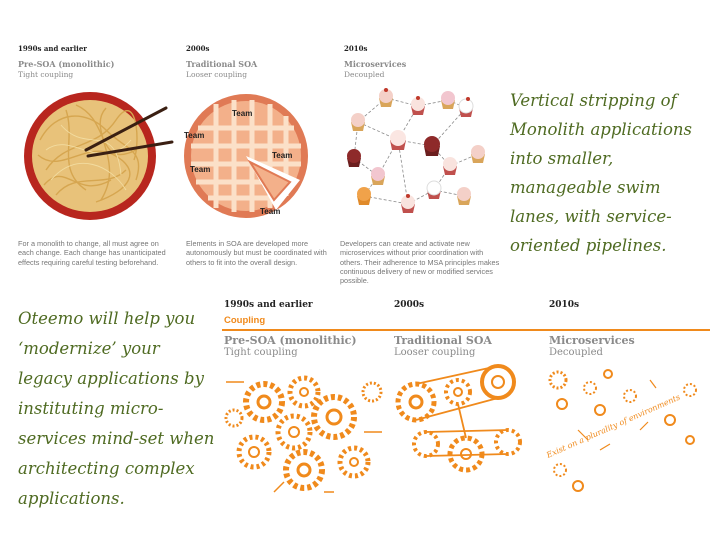 The width and height of the screenshot is (720, 540). What do you see at coordinates (458, 418) in the screenshot?
I see `belt-linked-gears-illustration` at bounding box center [458, 418].